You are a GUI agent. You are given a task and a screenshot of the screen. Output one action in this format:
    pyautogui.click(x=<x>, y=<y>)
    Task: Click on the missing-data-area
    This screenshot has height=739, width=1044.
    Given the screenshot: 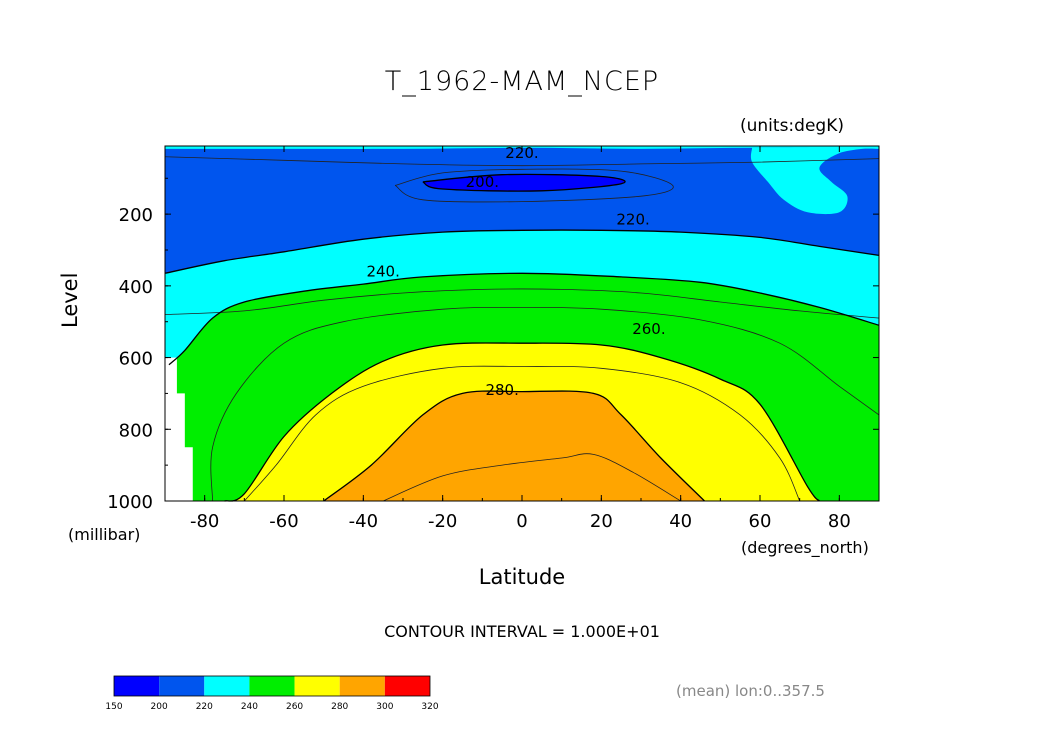 What is the action you would take?
    pyautogui.click(x=179, y=429)
    